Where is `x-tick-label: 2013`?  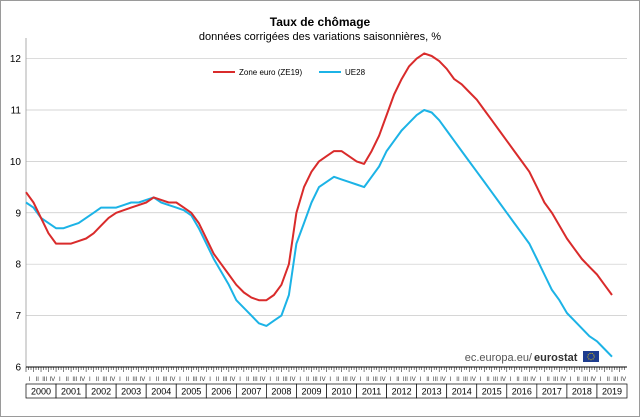
x-tick-label: 2013 is located at coordinates (432, 392).